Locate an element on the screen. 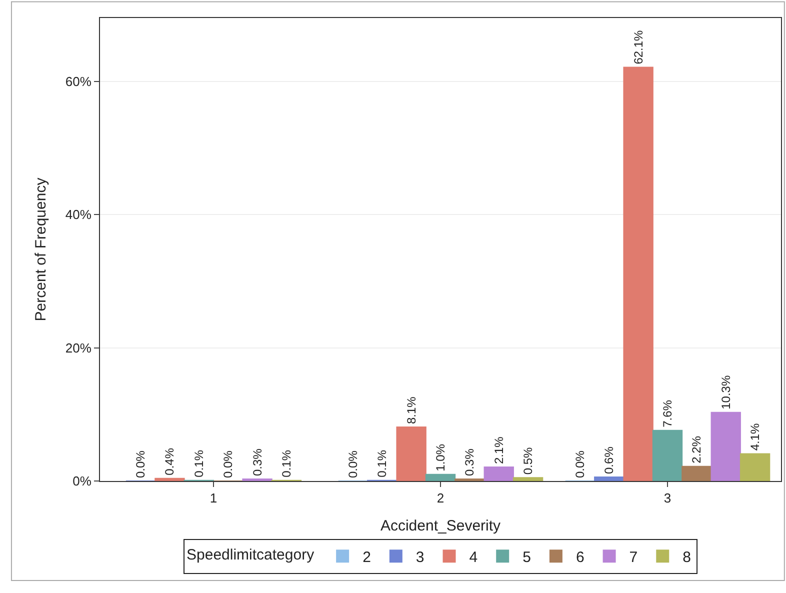 This screenshot has width=786, height=593. y-tick-label: 0% is located at coordinates (82, 481).